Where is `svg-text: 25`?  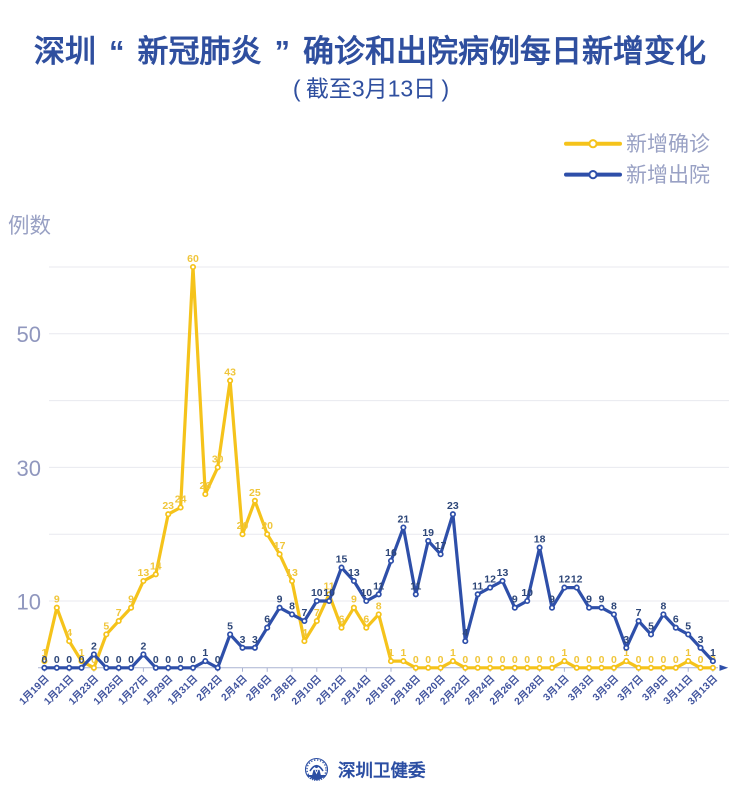 svg-text: 25 is located at coordinates (255, 493).